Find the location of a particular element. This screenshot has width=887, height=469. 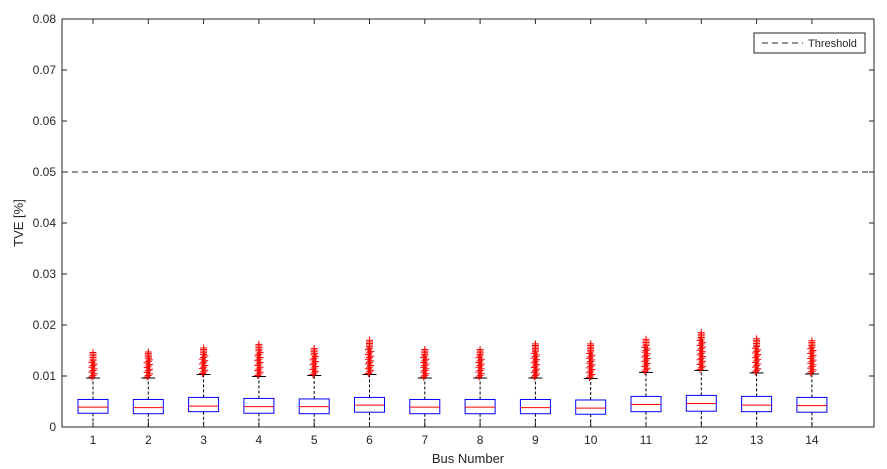

x-axis-label: Bus Number is located at coordinates (468, 458).